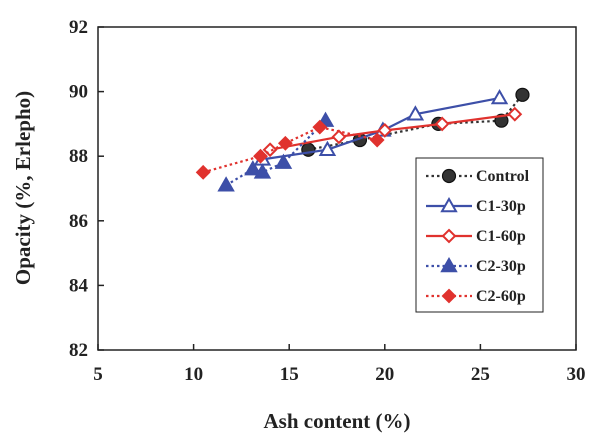 Image resolution: width=611 pixels, height=446 pixels. I want to click on legend-label: Control, so click(503, 176).